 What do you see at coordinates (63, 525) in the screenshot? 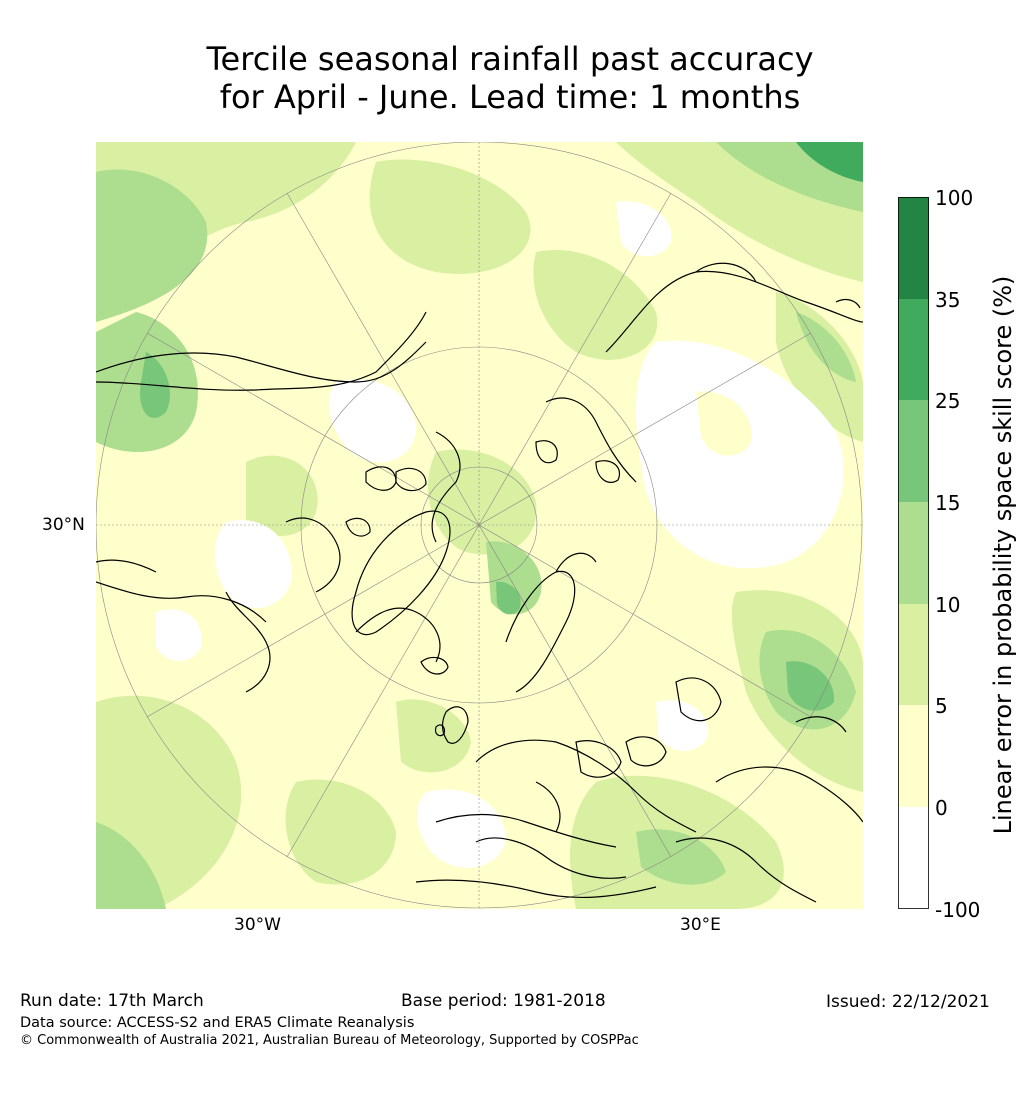
I see `lat-label-30n: 30°N` at bounding box center [63, 525].